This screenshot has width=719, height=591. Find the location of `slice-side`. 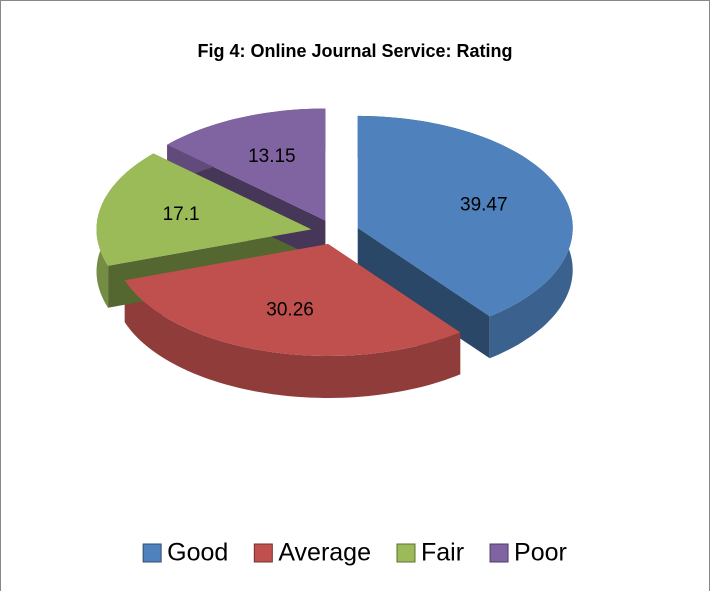

slice-side is located at coordinates (423, 293).